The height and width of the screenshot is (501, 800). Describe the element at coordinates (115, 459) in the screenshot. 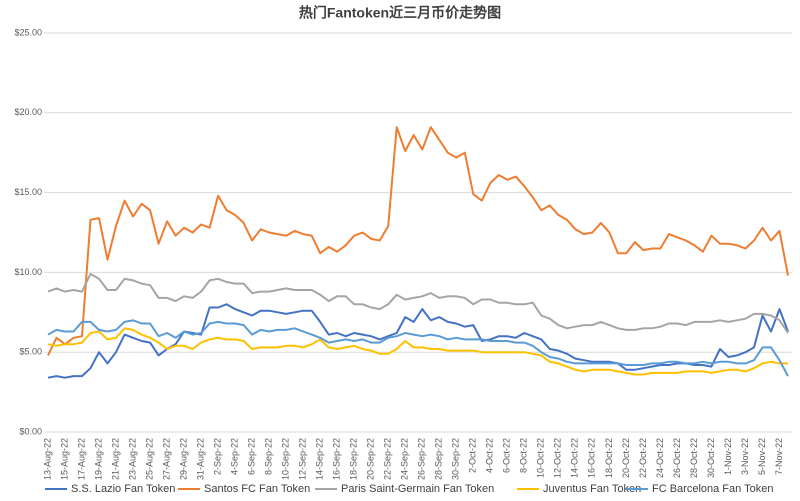

I see `x-tick-label: 21-Aug-22` at that location.